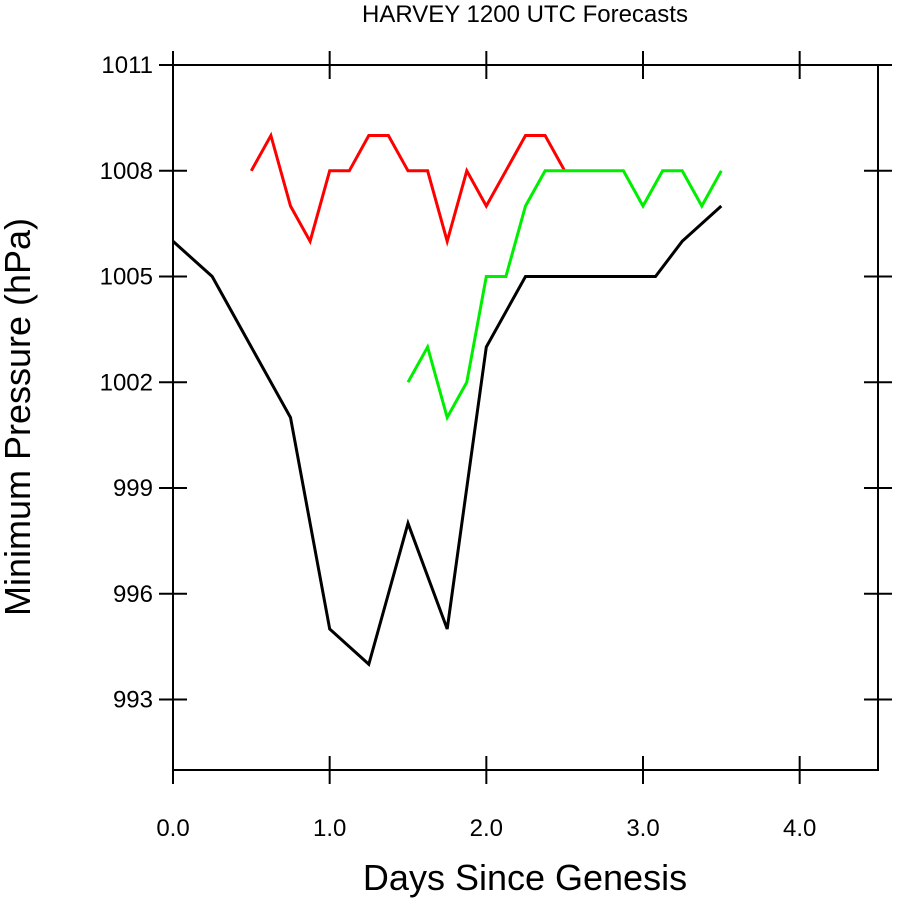  Describe the element at coordinates (329, 828) in the screenshot. I see `x-tick-label: 1.0` at that location.